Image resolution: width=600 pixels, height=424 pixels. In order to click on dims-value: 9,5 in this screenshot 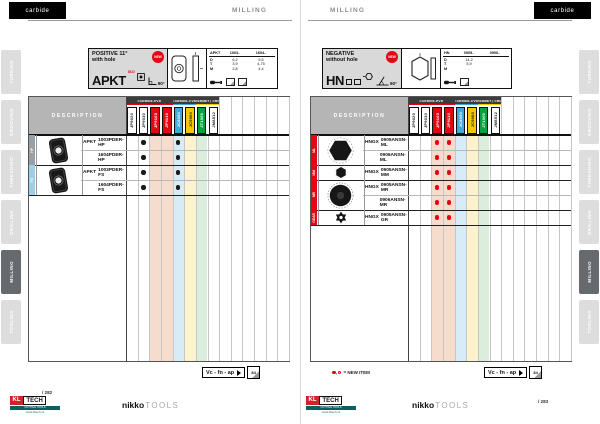, I will do `click(261, 59)`.